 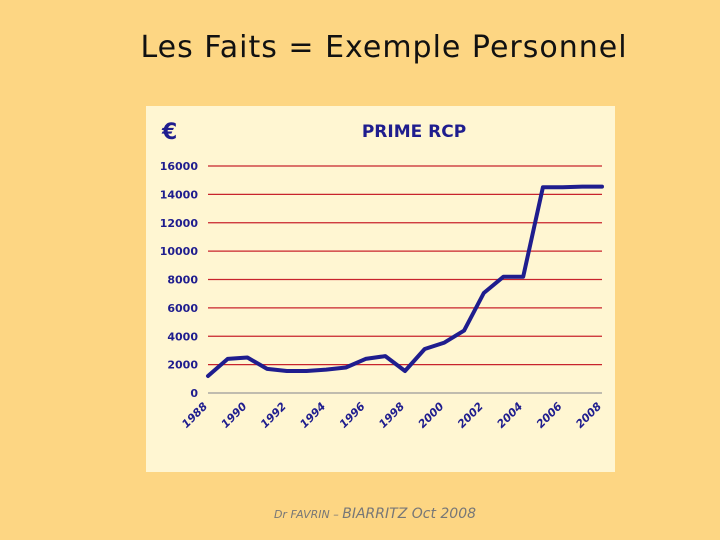 I want to click on y-tick-label: 12000, so click(x=179, y=223).